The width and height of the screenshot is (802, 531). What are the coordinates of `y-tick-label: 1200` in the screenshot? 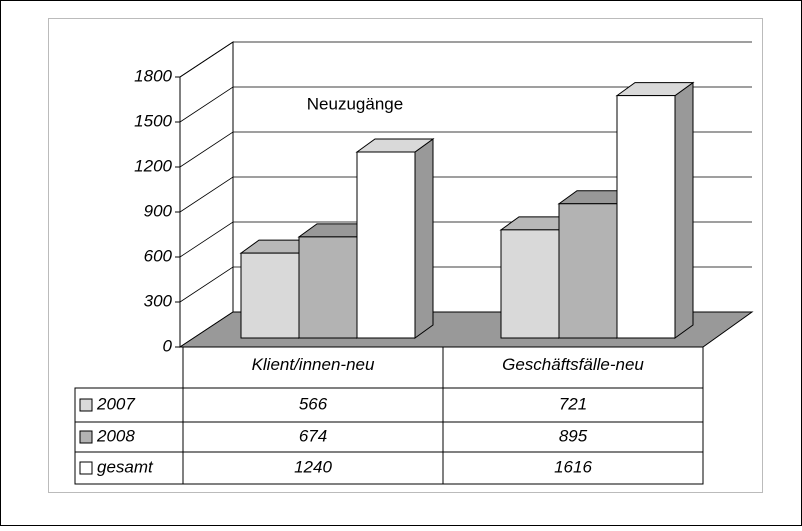 It's located at (153, 165).